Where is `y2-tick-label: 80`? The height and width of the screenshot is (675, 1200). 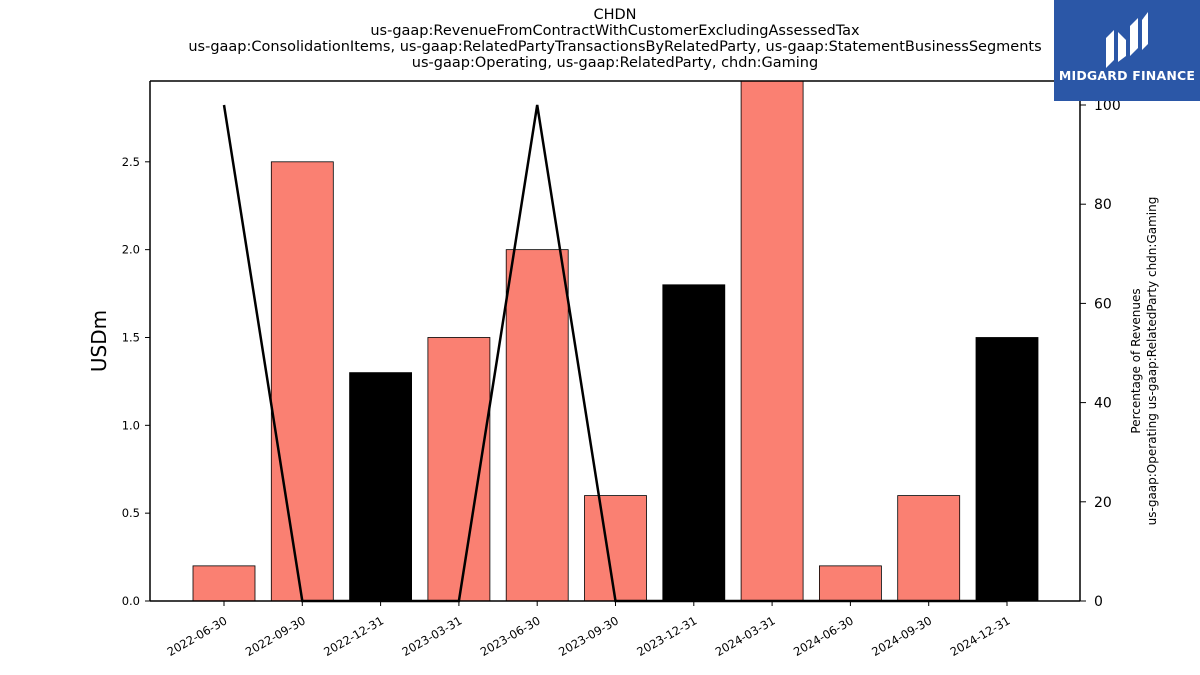 y2-tick-label: 80 is located at coordinates (1103, 205).